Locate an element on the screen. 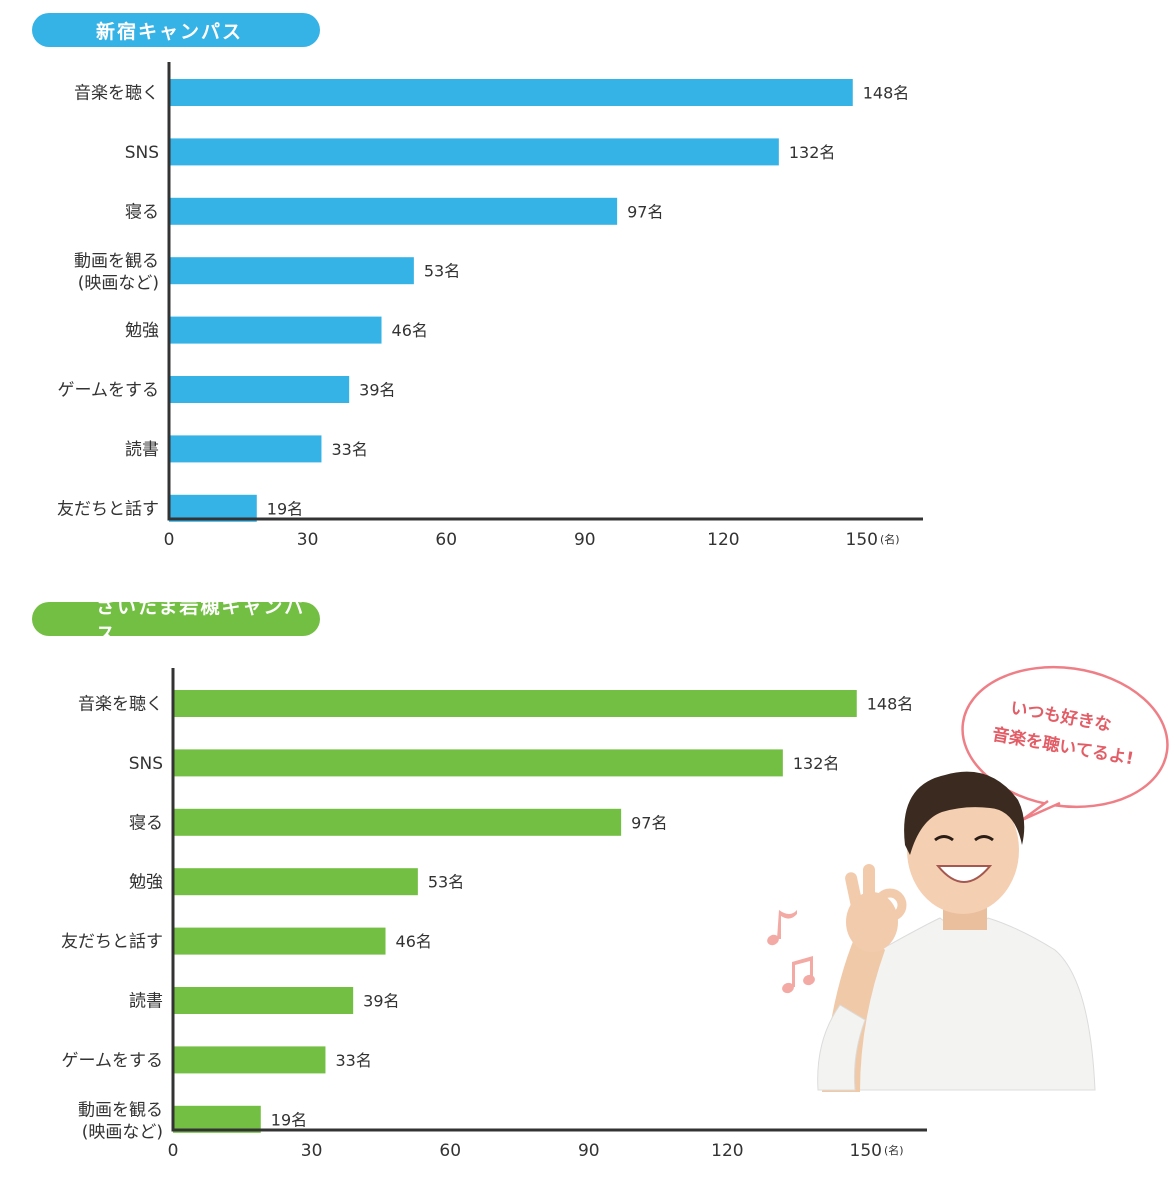 This screenshot has width=1175, height=1180. chart-1-heading: 新宿キャンパス is located at coordinates (176, 30).